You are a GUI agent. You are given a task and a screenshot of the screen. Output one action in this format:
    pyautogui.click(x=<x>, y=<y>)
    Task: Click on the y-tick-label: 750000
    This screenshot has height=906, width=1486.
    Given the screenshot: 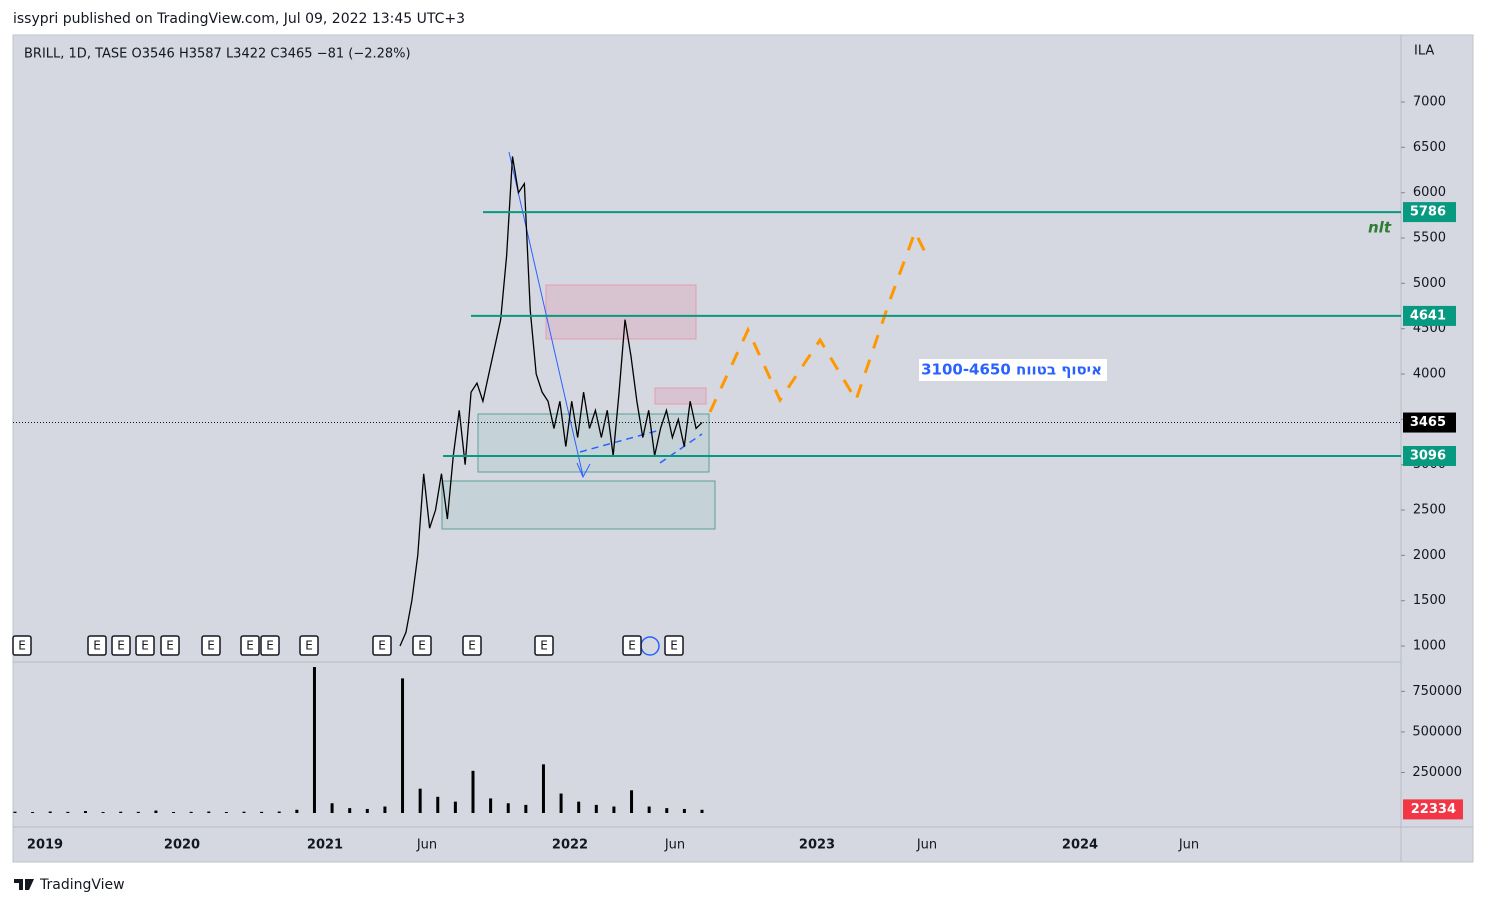 What is the action you would take?
    pyautogui.click(x=1437, y=691)
    